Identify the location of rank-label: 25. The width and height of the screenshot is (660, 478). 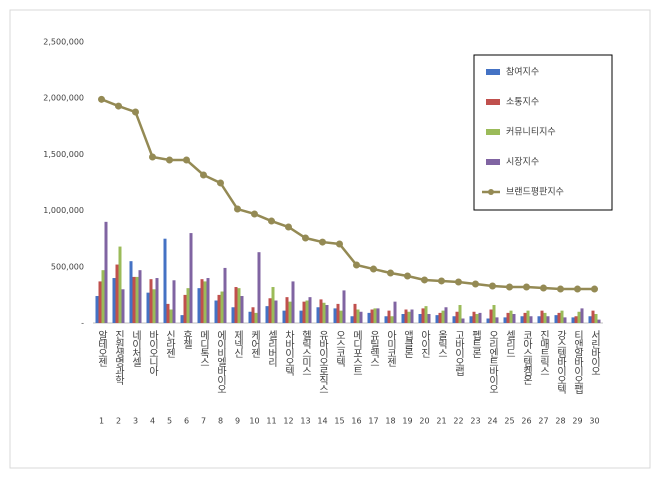
(509, 421).